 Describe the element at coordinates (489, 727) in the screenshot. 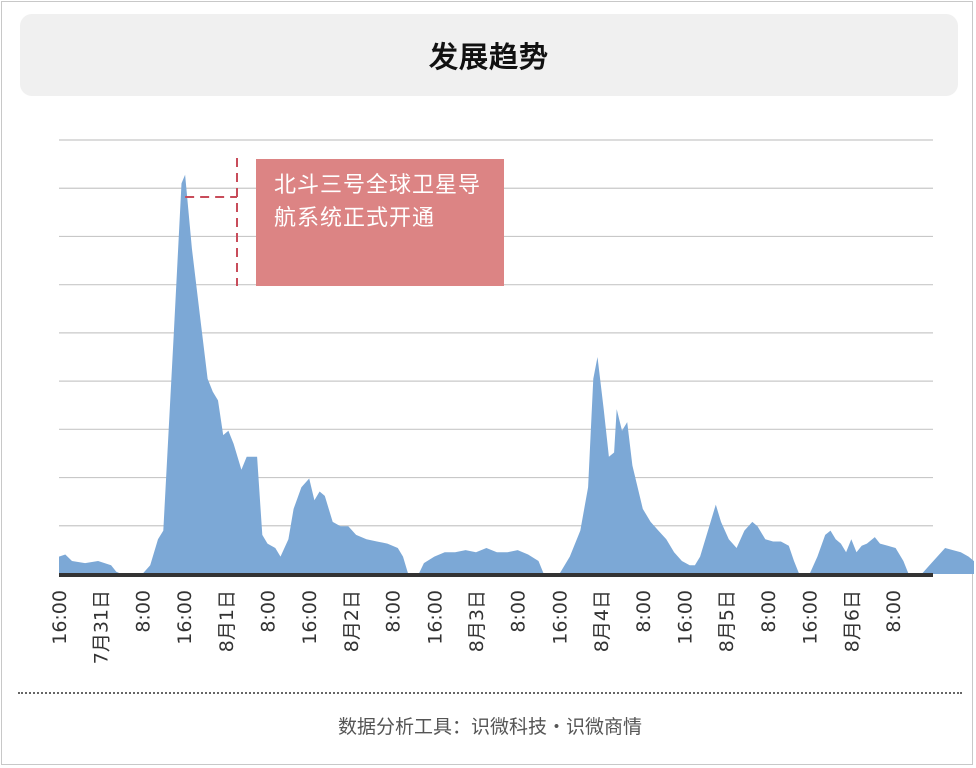

I see `footer-credit: 数据分析工具：识微科技・识微商情` at that location.